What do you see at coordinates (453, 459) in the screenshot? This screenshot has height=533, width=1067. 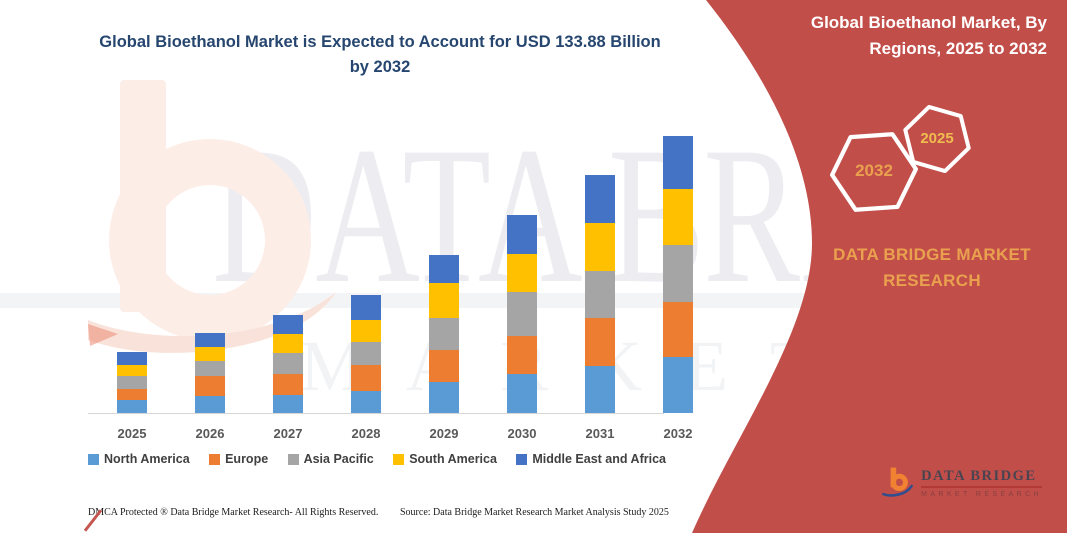 I see `legend-label: South America` at bounding box center [453, 459].